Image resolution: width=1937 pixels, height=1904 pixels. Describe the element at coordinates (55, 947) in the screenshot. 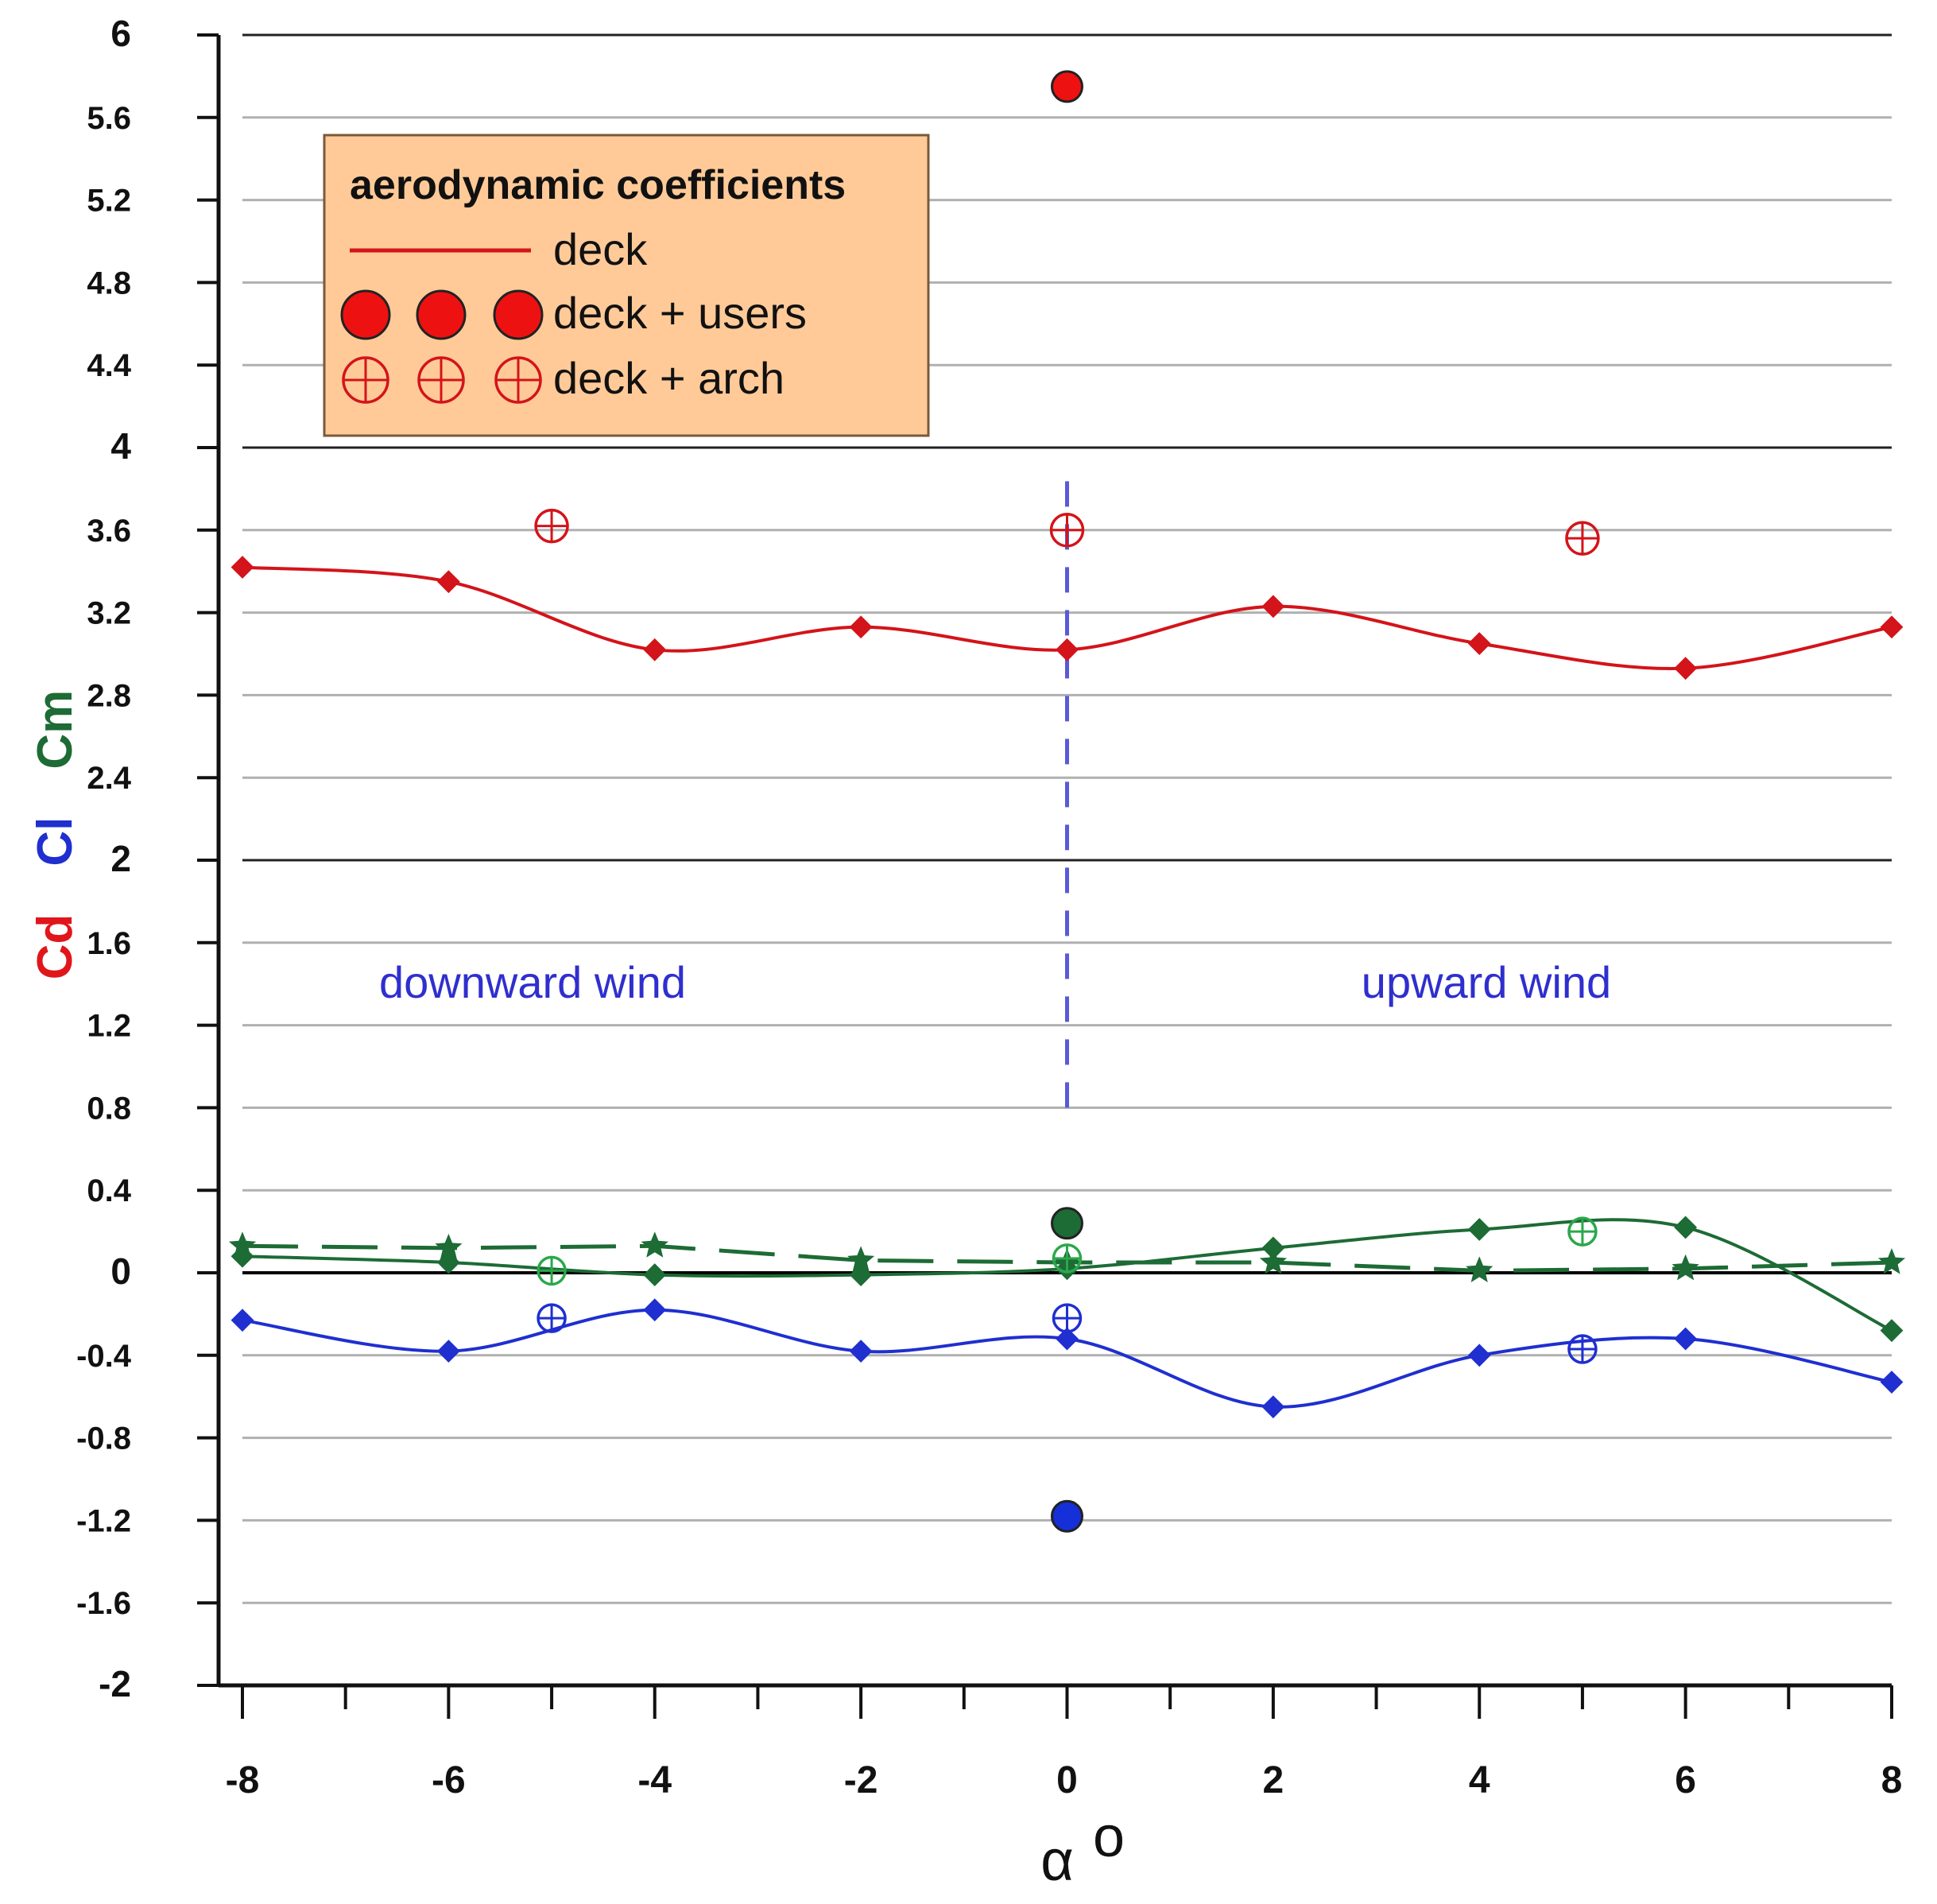

I see `ylabel-cd: Cd` at that location.